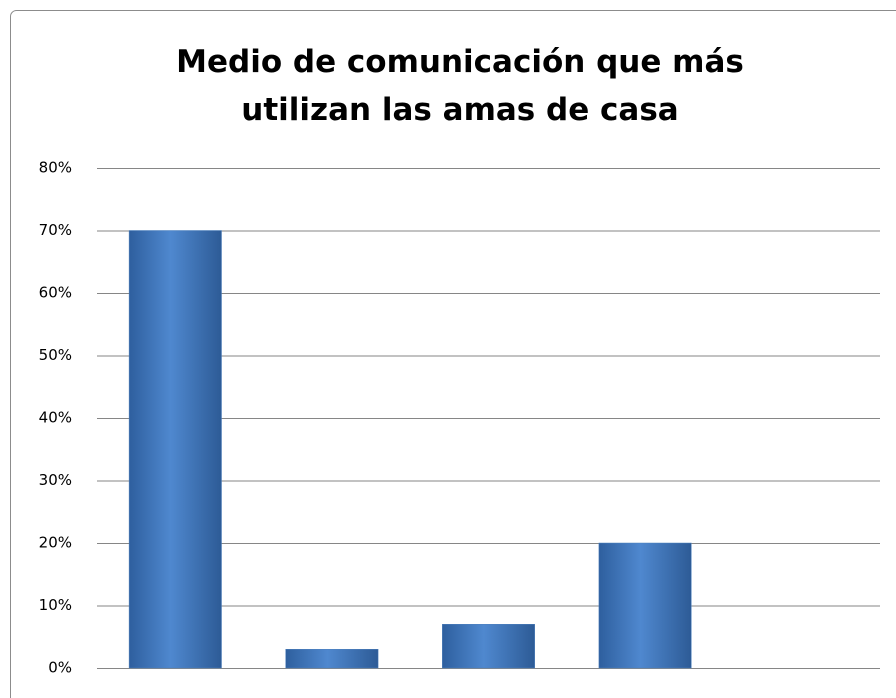 The image size is (896, 698). What do you see at coordinates (55, 418) in the screenshot?
I see `y-tick-label: 40%` at bounding box center [55, 418].